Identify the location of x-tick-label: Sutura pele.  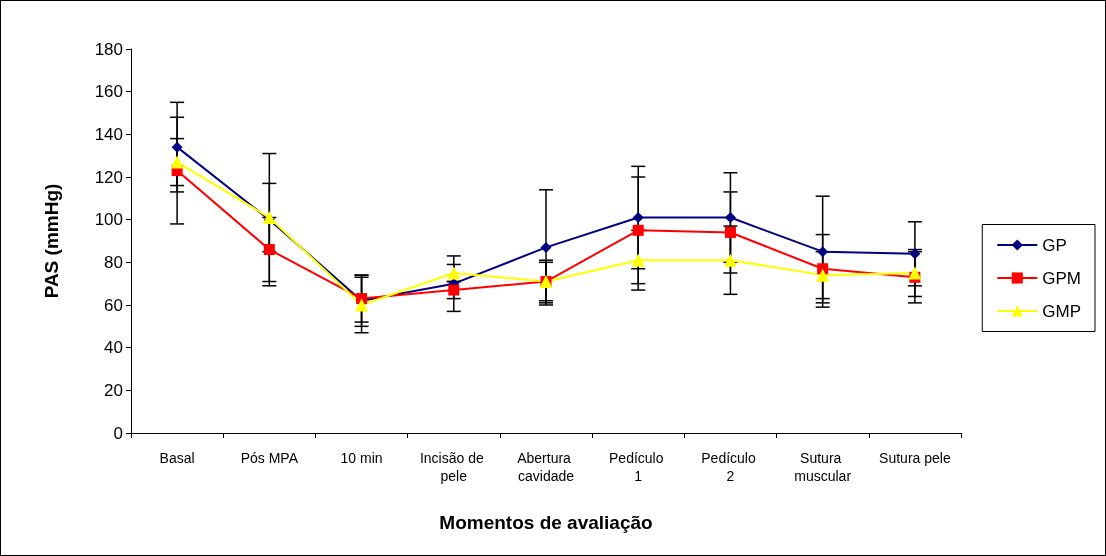
(915, 458).